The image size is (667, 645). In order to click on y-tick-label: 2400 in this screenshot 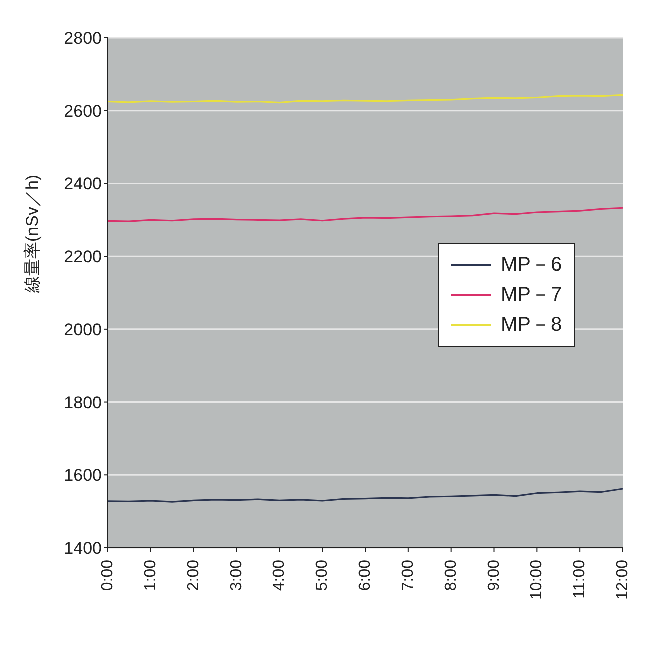, I will do `click(83, 184)`.